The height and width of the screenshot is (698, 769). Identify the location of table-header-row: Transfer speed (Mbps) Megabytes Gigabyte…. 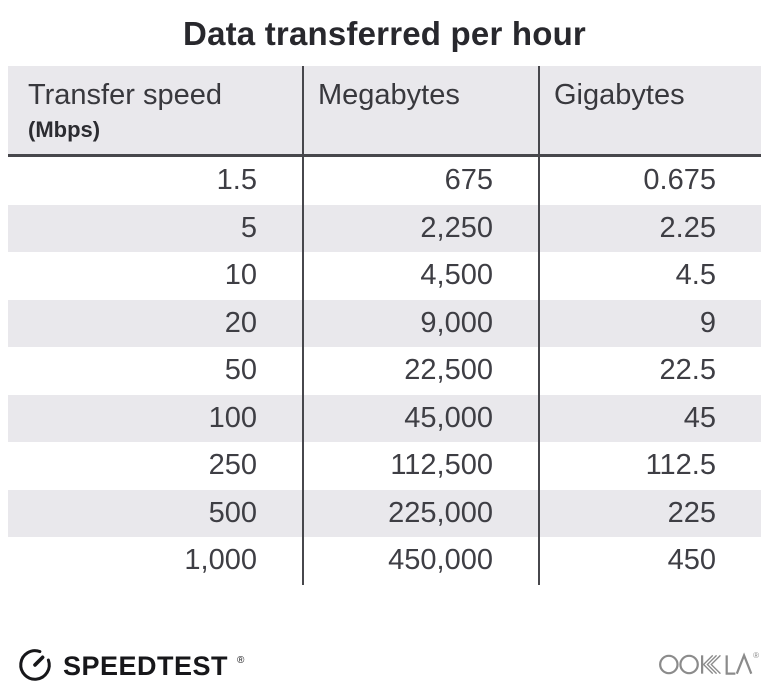
(384, 111).